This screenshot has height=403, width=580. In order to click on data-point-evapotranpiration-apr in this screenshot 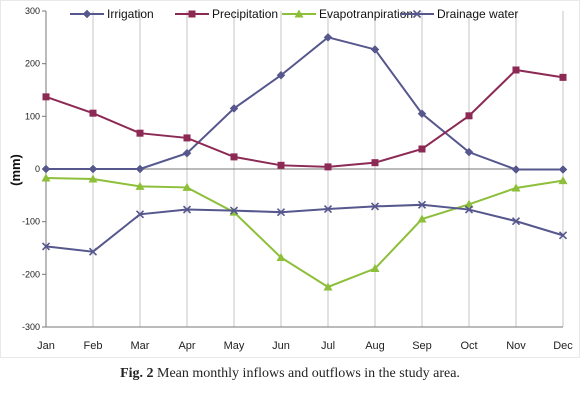, I will do `click(187, 186)`.